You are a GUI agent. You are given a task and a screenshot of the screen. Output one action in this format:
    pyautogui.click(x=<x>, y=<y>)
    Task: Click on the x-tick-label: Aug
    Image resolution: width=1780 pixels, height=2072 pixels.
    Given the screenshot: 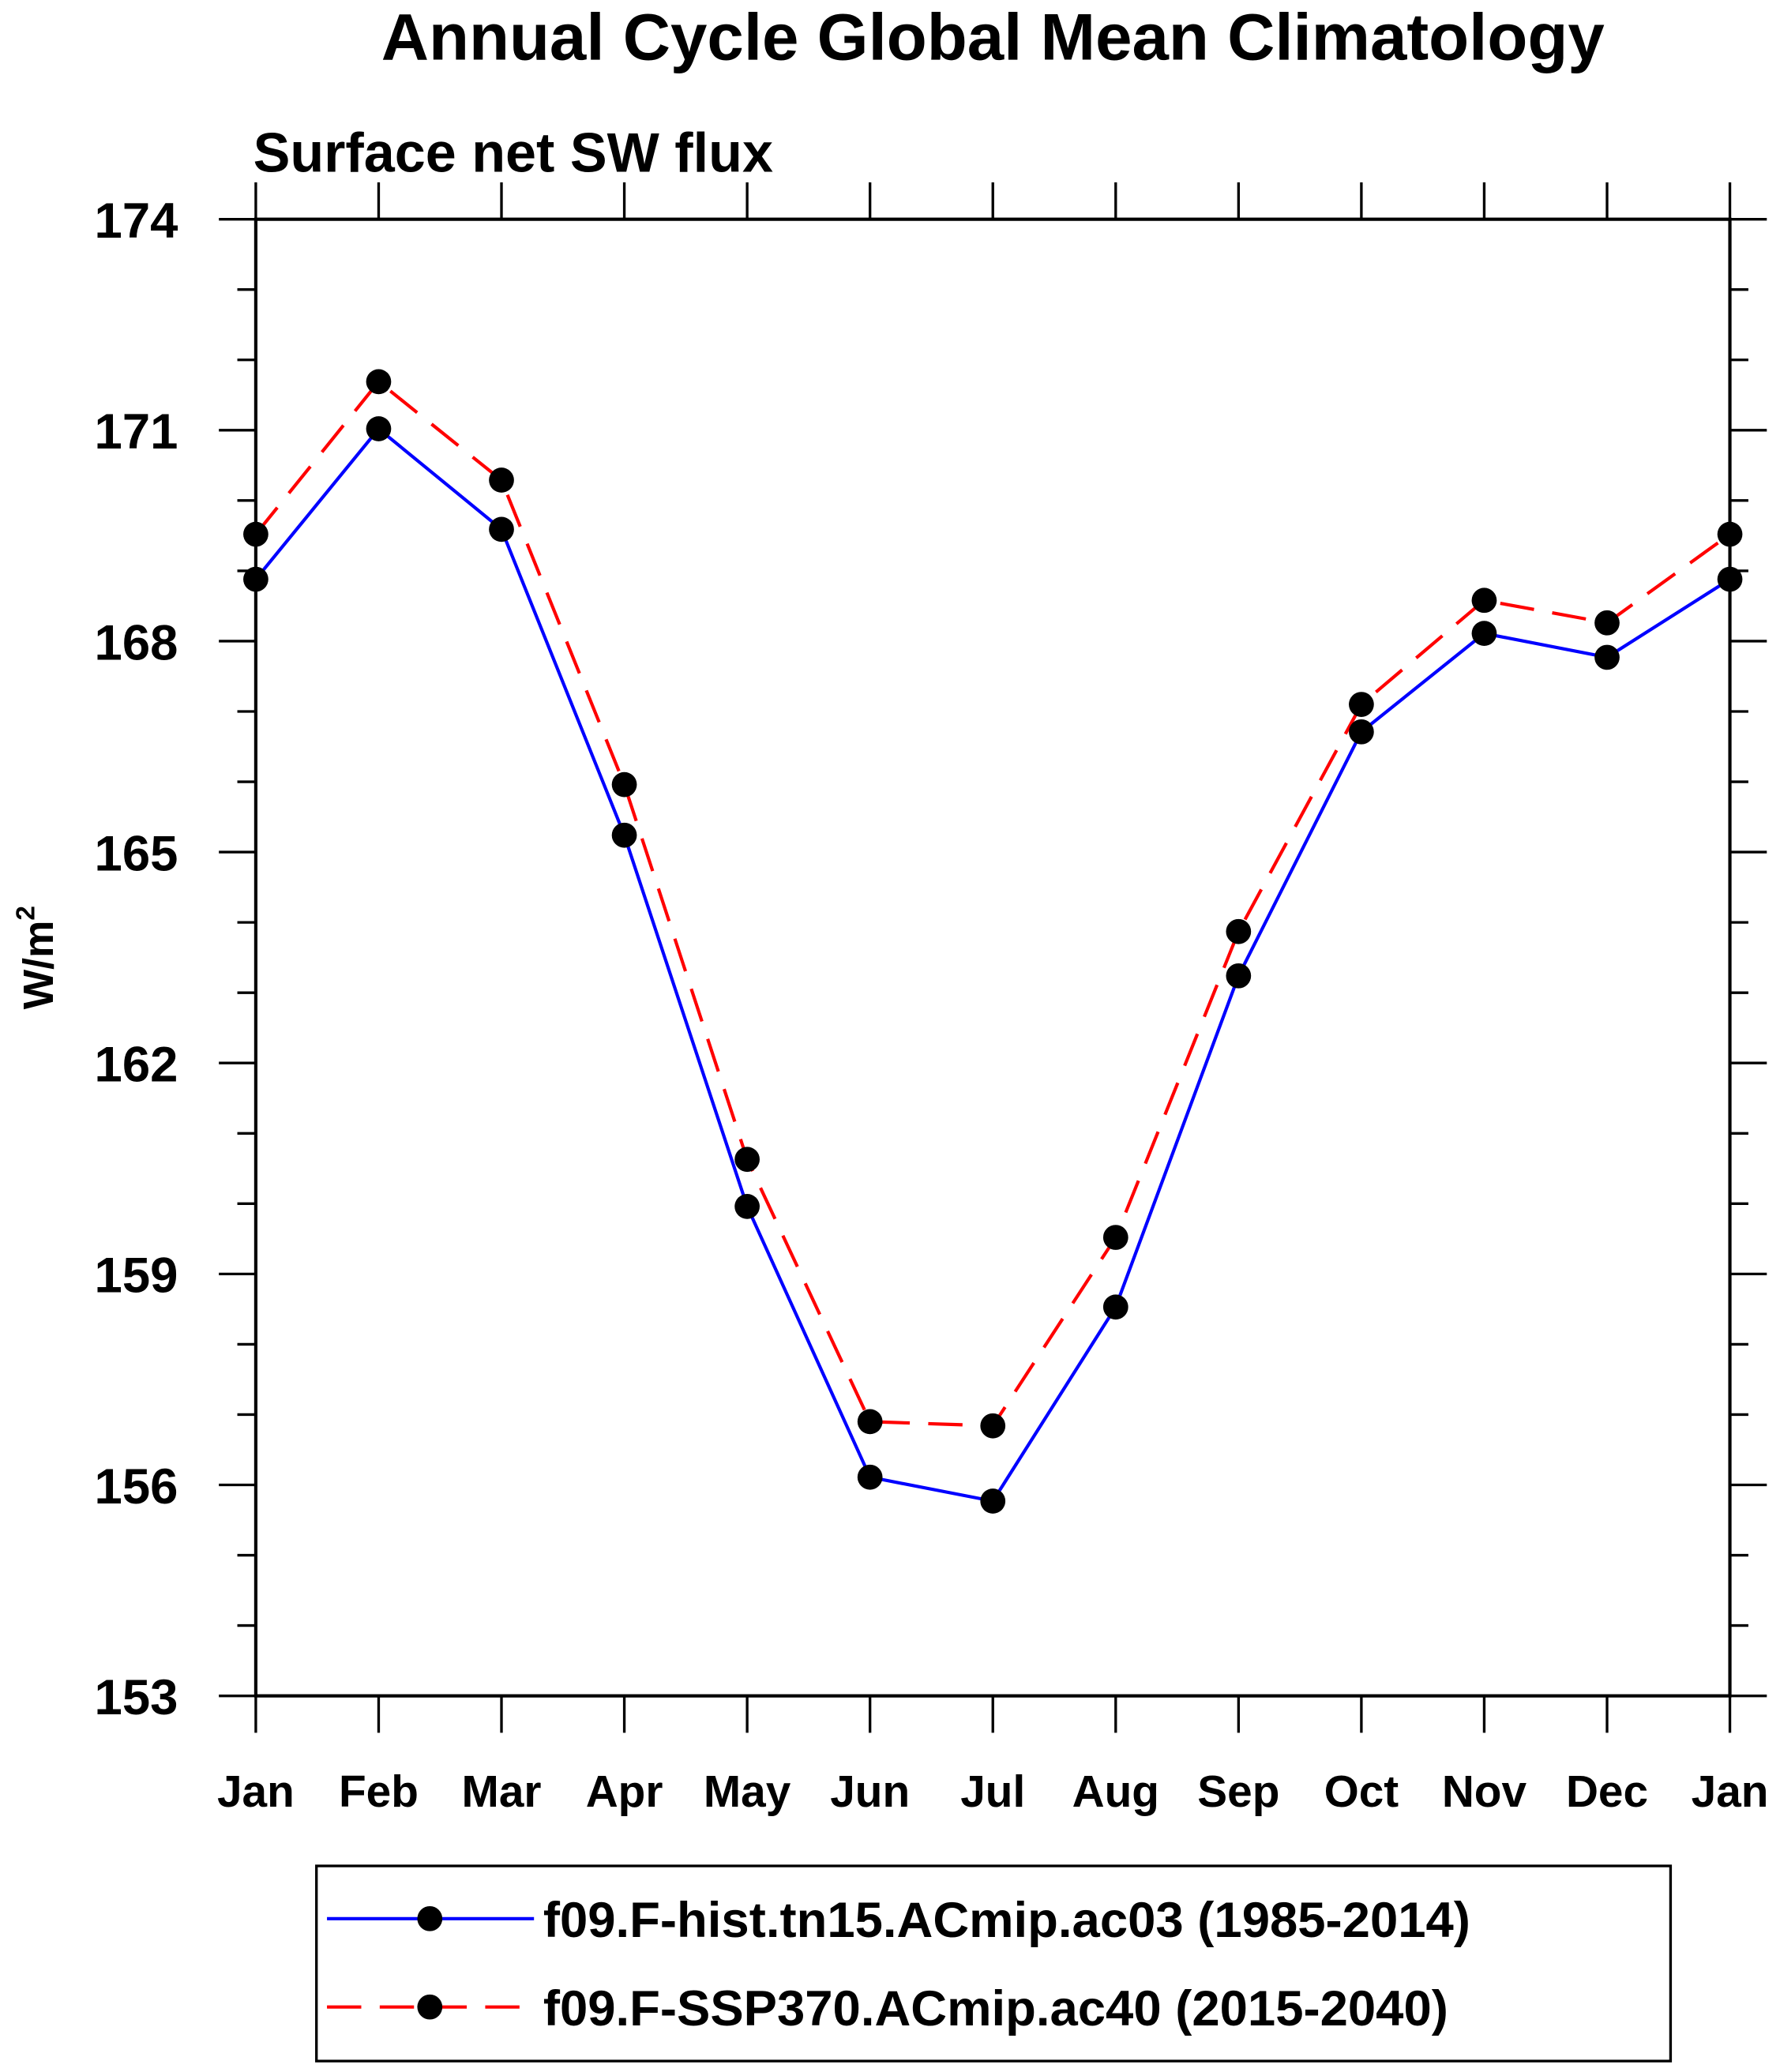 What is the action you would take?
    pyautogui.click(x=1115, y=1792)
    